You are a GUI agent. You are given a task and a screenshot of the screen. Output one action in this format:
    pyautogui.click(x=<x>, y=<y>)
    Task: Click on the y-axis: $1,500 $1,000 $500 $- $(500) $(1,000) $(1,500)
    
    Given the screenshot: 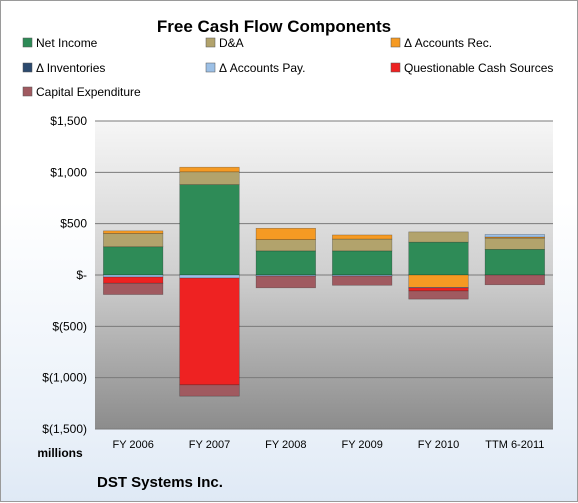 What is the action you would take?
    pyautogui.click(x=64, y=275)
    